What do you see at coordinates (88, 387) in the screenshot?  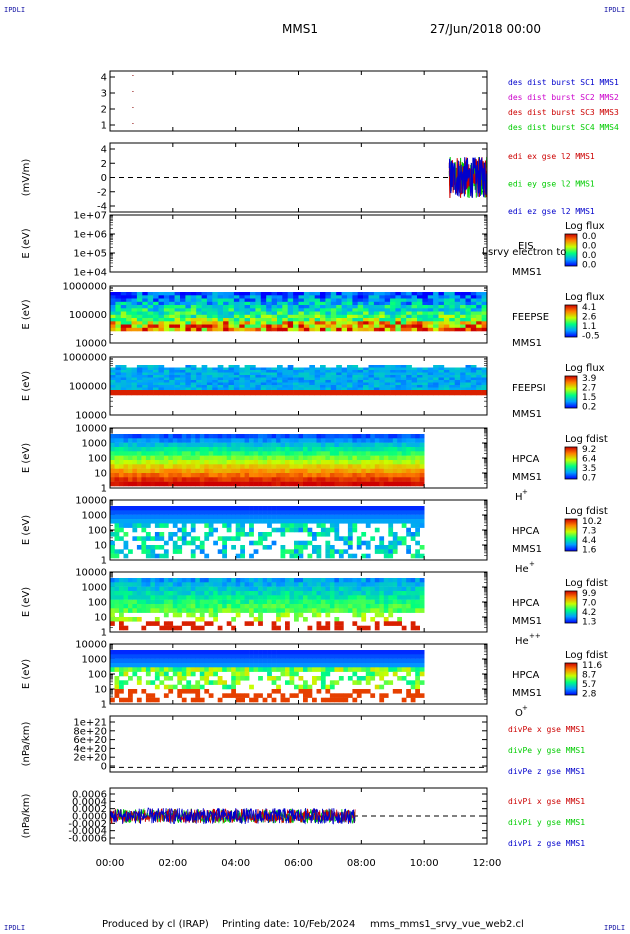 I see `feepsi-ytick-label: 100000` at bounding box center [88, 387].